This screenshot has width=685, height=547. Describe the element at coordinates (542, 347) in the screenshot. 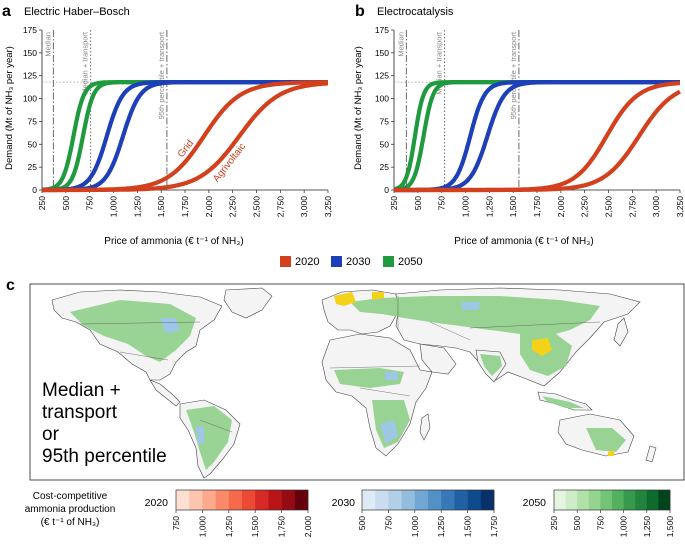

I see `coverage-yellow-china` at that location.